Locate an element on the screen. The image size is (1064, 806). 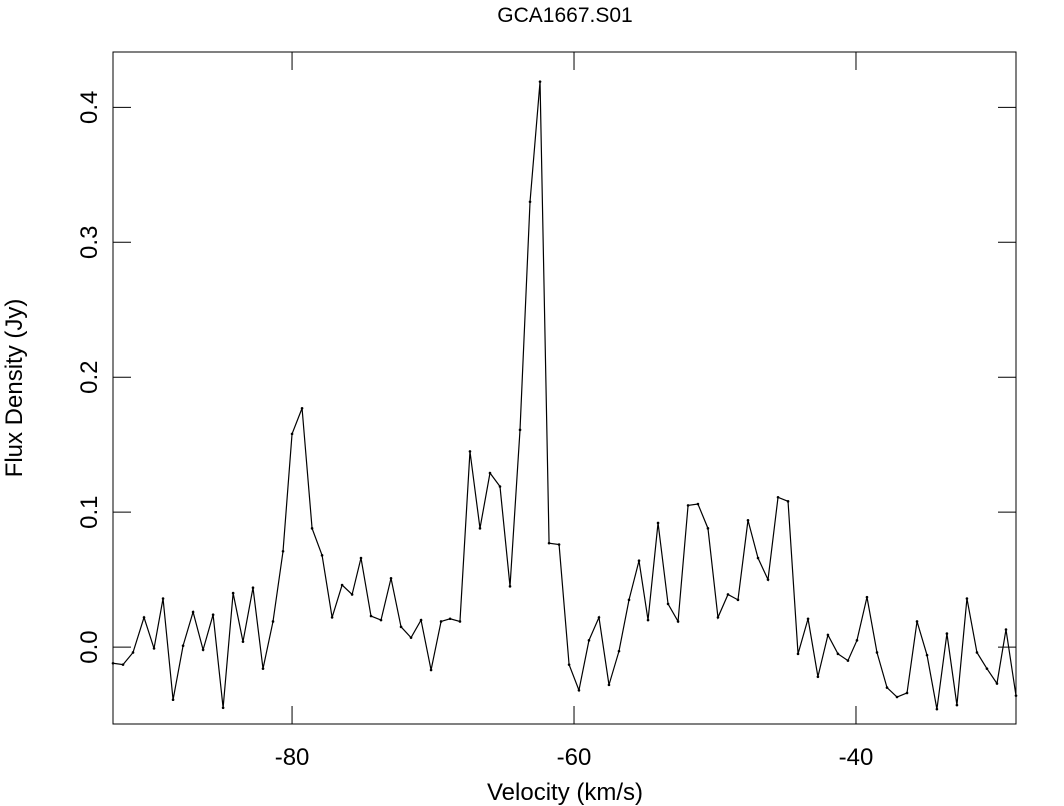
y-axis-label: Flux Density (Jy) is located at coordinates (14, 388).